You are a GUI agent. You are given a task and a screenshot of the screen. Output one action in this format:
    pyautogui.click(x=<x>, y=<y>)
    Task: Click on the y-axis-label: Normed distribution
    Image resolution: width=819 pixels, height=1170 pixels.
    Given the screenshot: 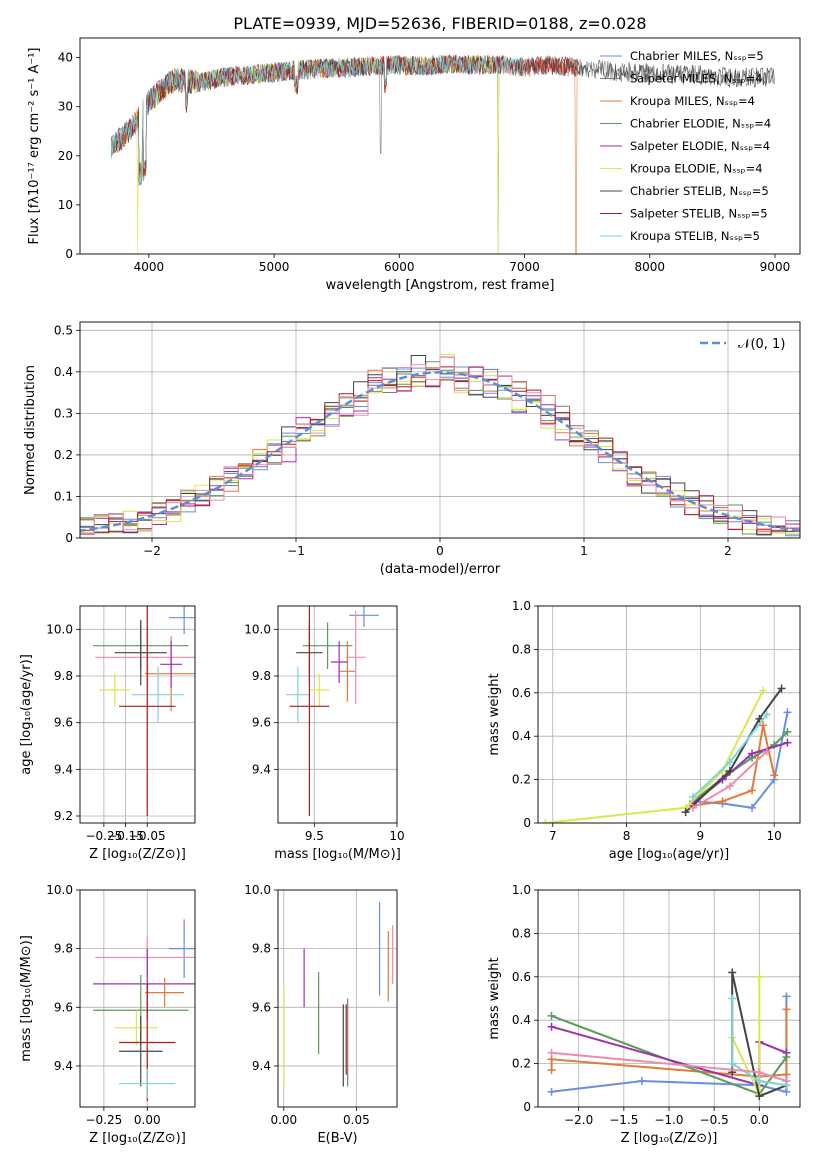 What is the action you would take?
    pyautogui.click(x=30, y=430)
    